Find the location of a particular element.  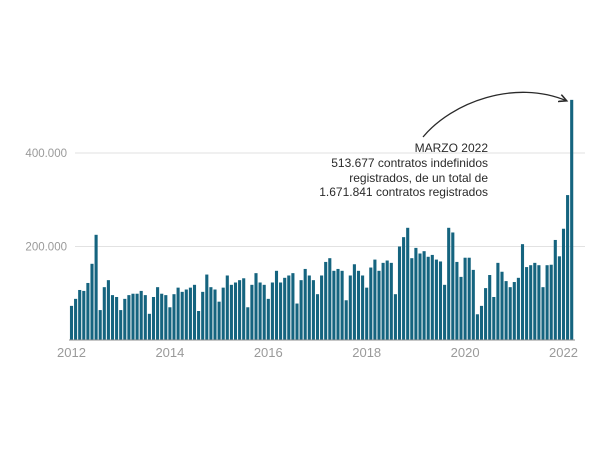

annotation-line-1: MARZO 2022 is located at coordinates (451, 148).